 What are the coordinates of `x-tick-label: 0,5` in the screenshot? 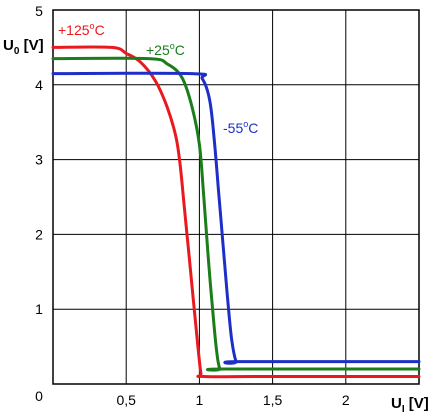 It's located at (126, 400).